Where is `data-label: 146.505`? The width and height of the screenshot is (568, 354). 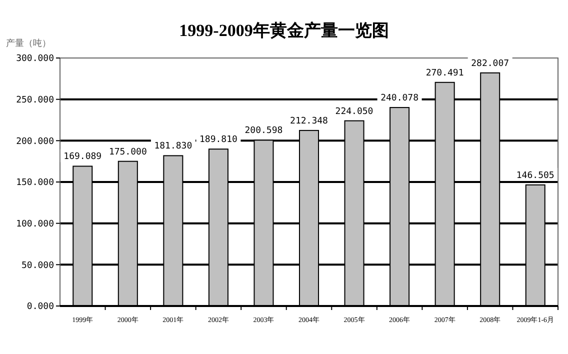
data-label: 146.505 is located at coordinates (535, 175).